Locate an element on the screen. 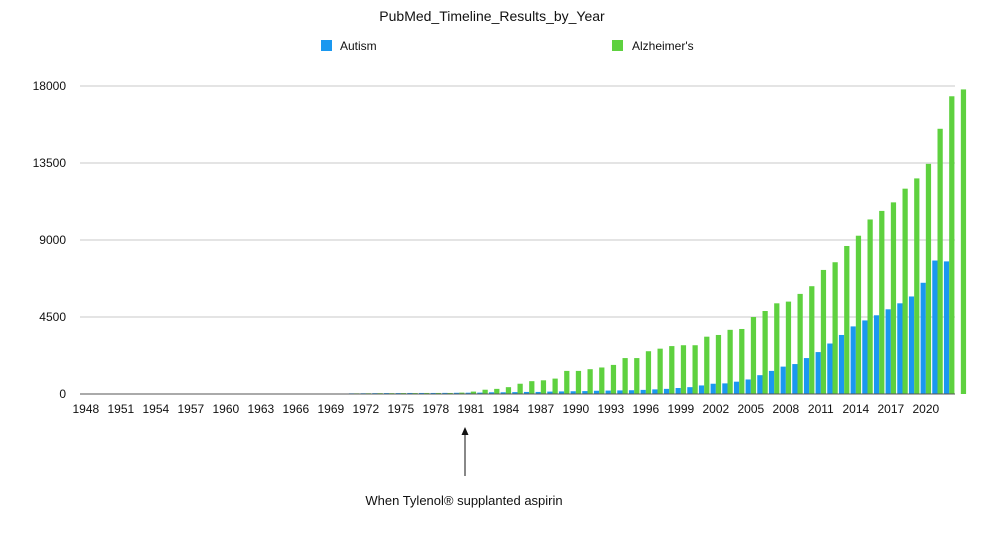  y-tick-label: 4500 is located at coordinates (52, 317).